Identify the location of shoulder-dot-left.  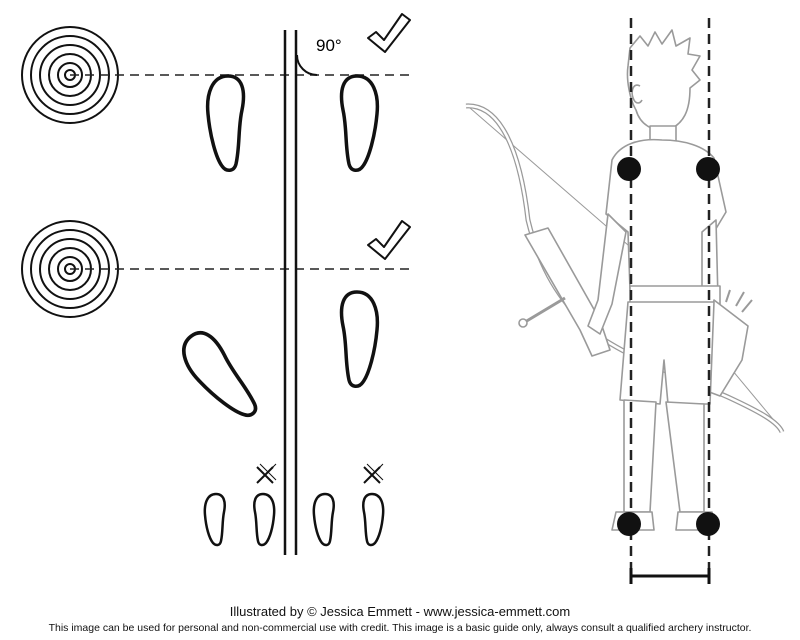
(629, 169).